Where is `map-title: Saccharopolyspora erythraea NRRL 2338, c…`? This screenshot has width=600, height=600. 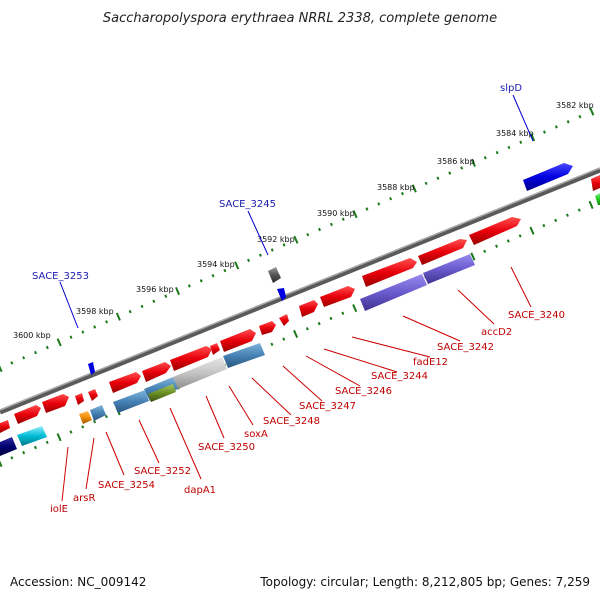 map-title: Saccharopolyspora erythraea NRRL 2338, c… is located at coordinates (300, 18).